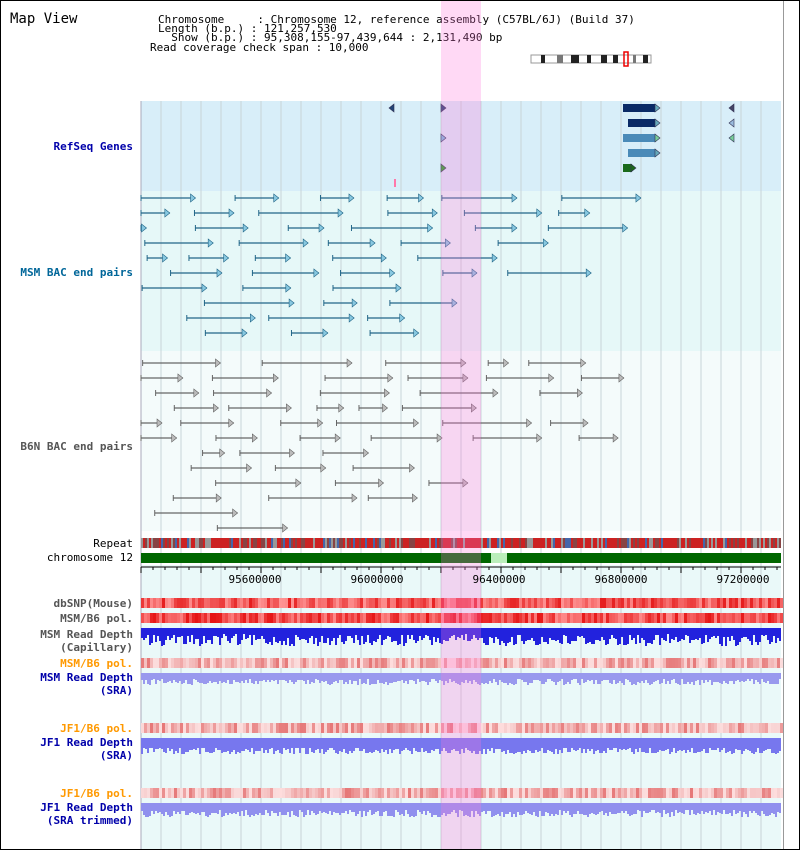 Image resolution: width=800 pixels, height=850 pixels. I want to click on b6n-bac-pair, so click(289, 408).